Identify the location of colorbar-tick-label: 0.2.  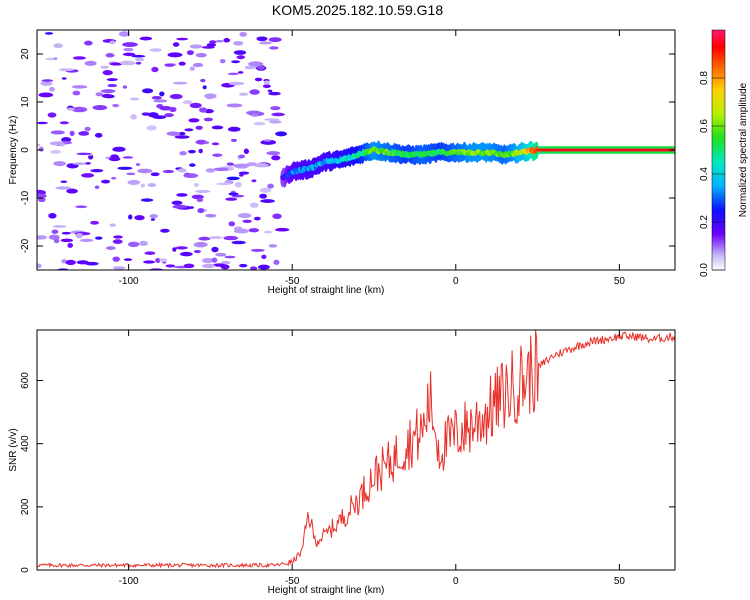
(704, 222).